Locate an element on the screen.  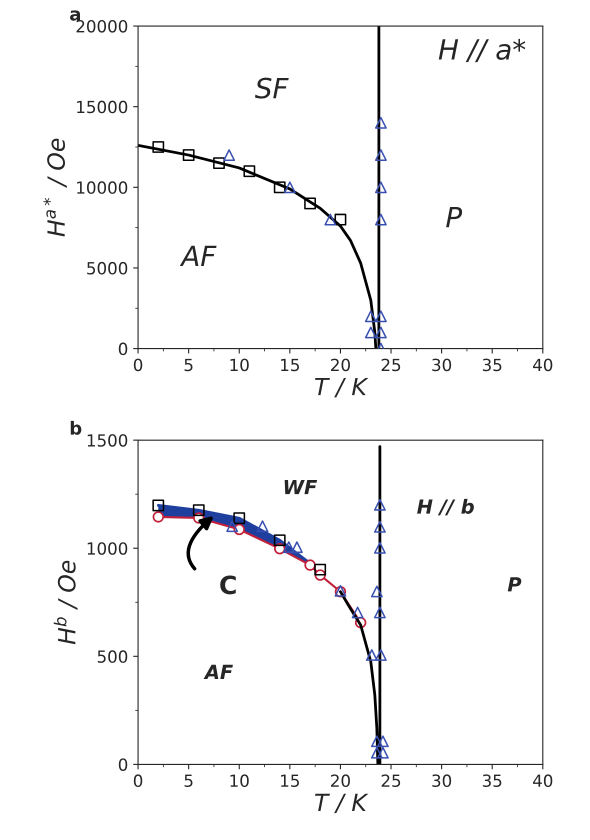
annotation: SF is located at coordinates (271, 88).